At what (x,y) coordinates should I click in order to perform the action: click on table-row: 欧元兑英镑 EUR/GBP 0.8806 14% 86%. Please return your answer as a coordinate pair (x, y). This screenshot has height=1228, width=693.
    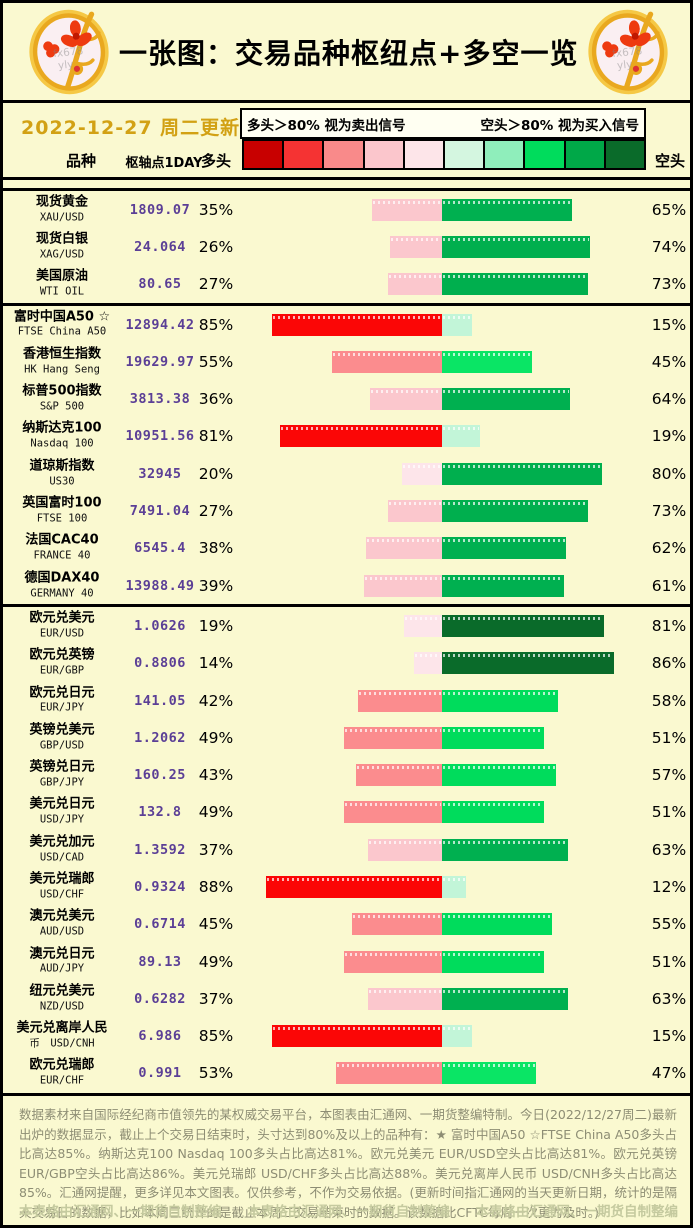
    Looking at the image, I should click on (346, 663).